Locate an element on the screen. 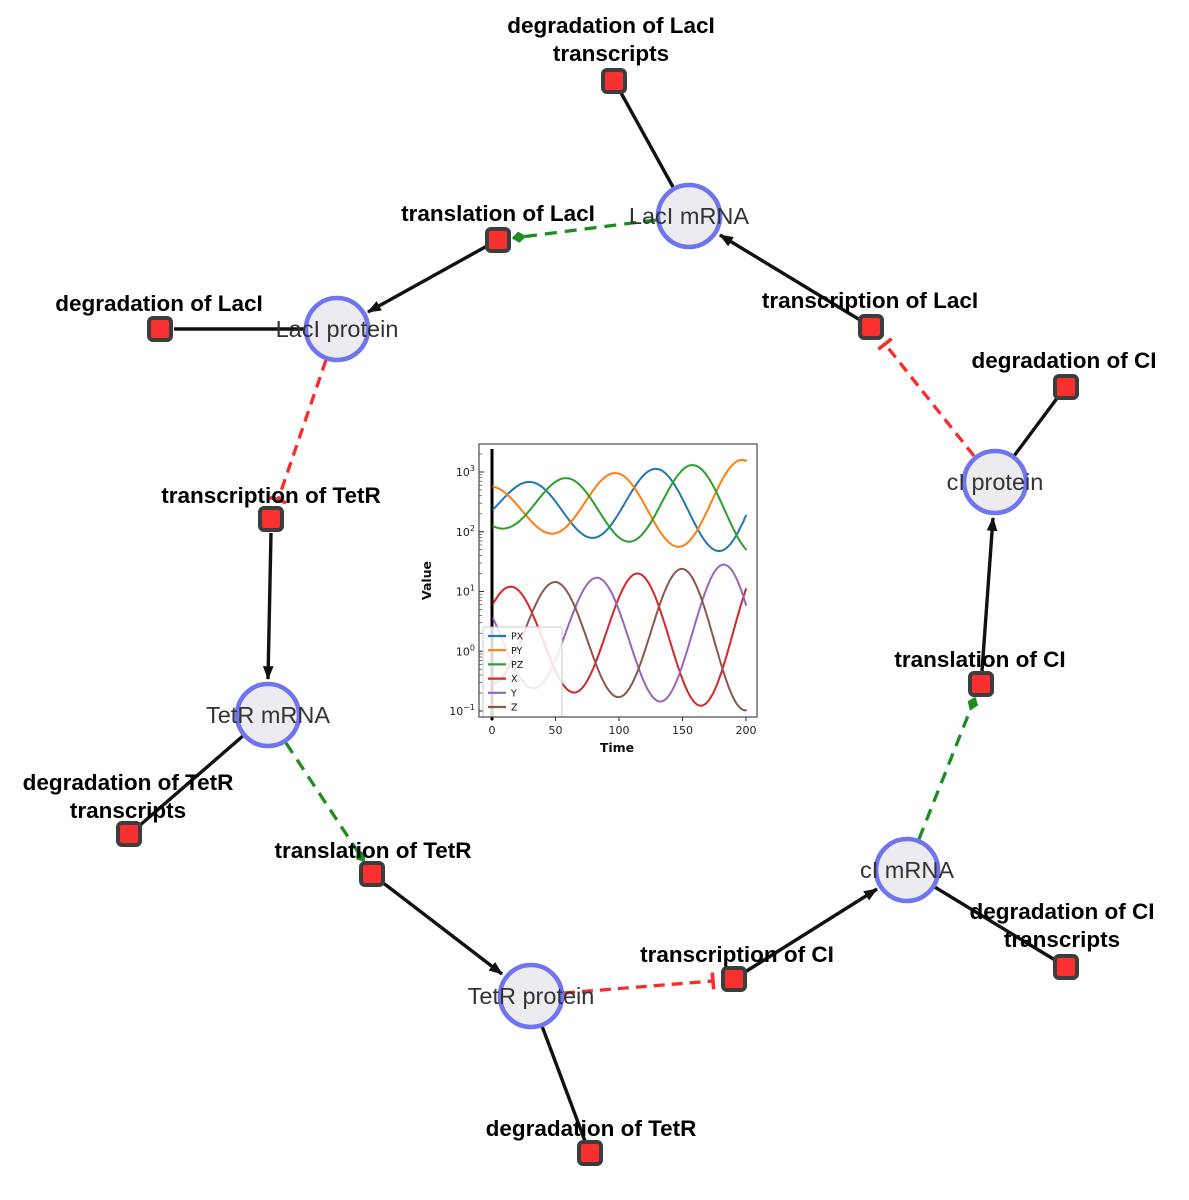 This screenshot has width=1189, height=1200. series-PX is located at coordinates (619, 509).